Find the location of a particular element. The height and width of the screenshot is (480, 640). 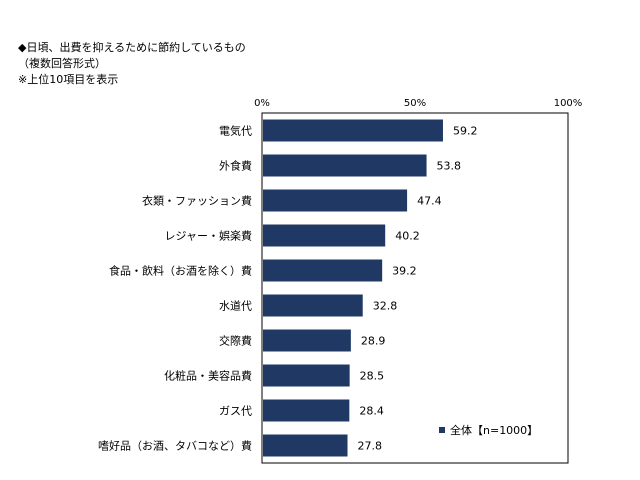

category-label: 外食費 is located at coordinates (235, 166).